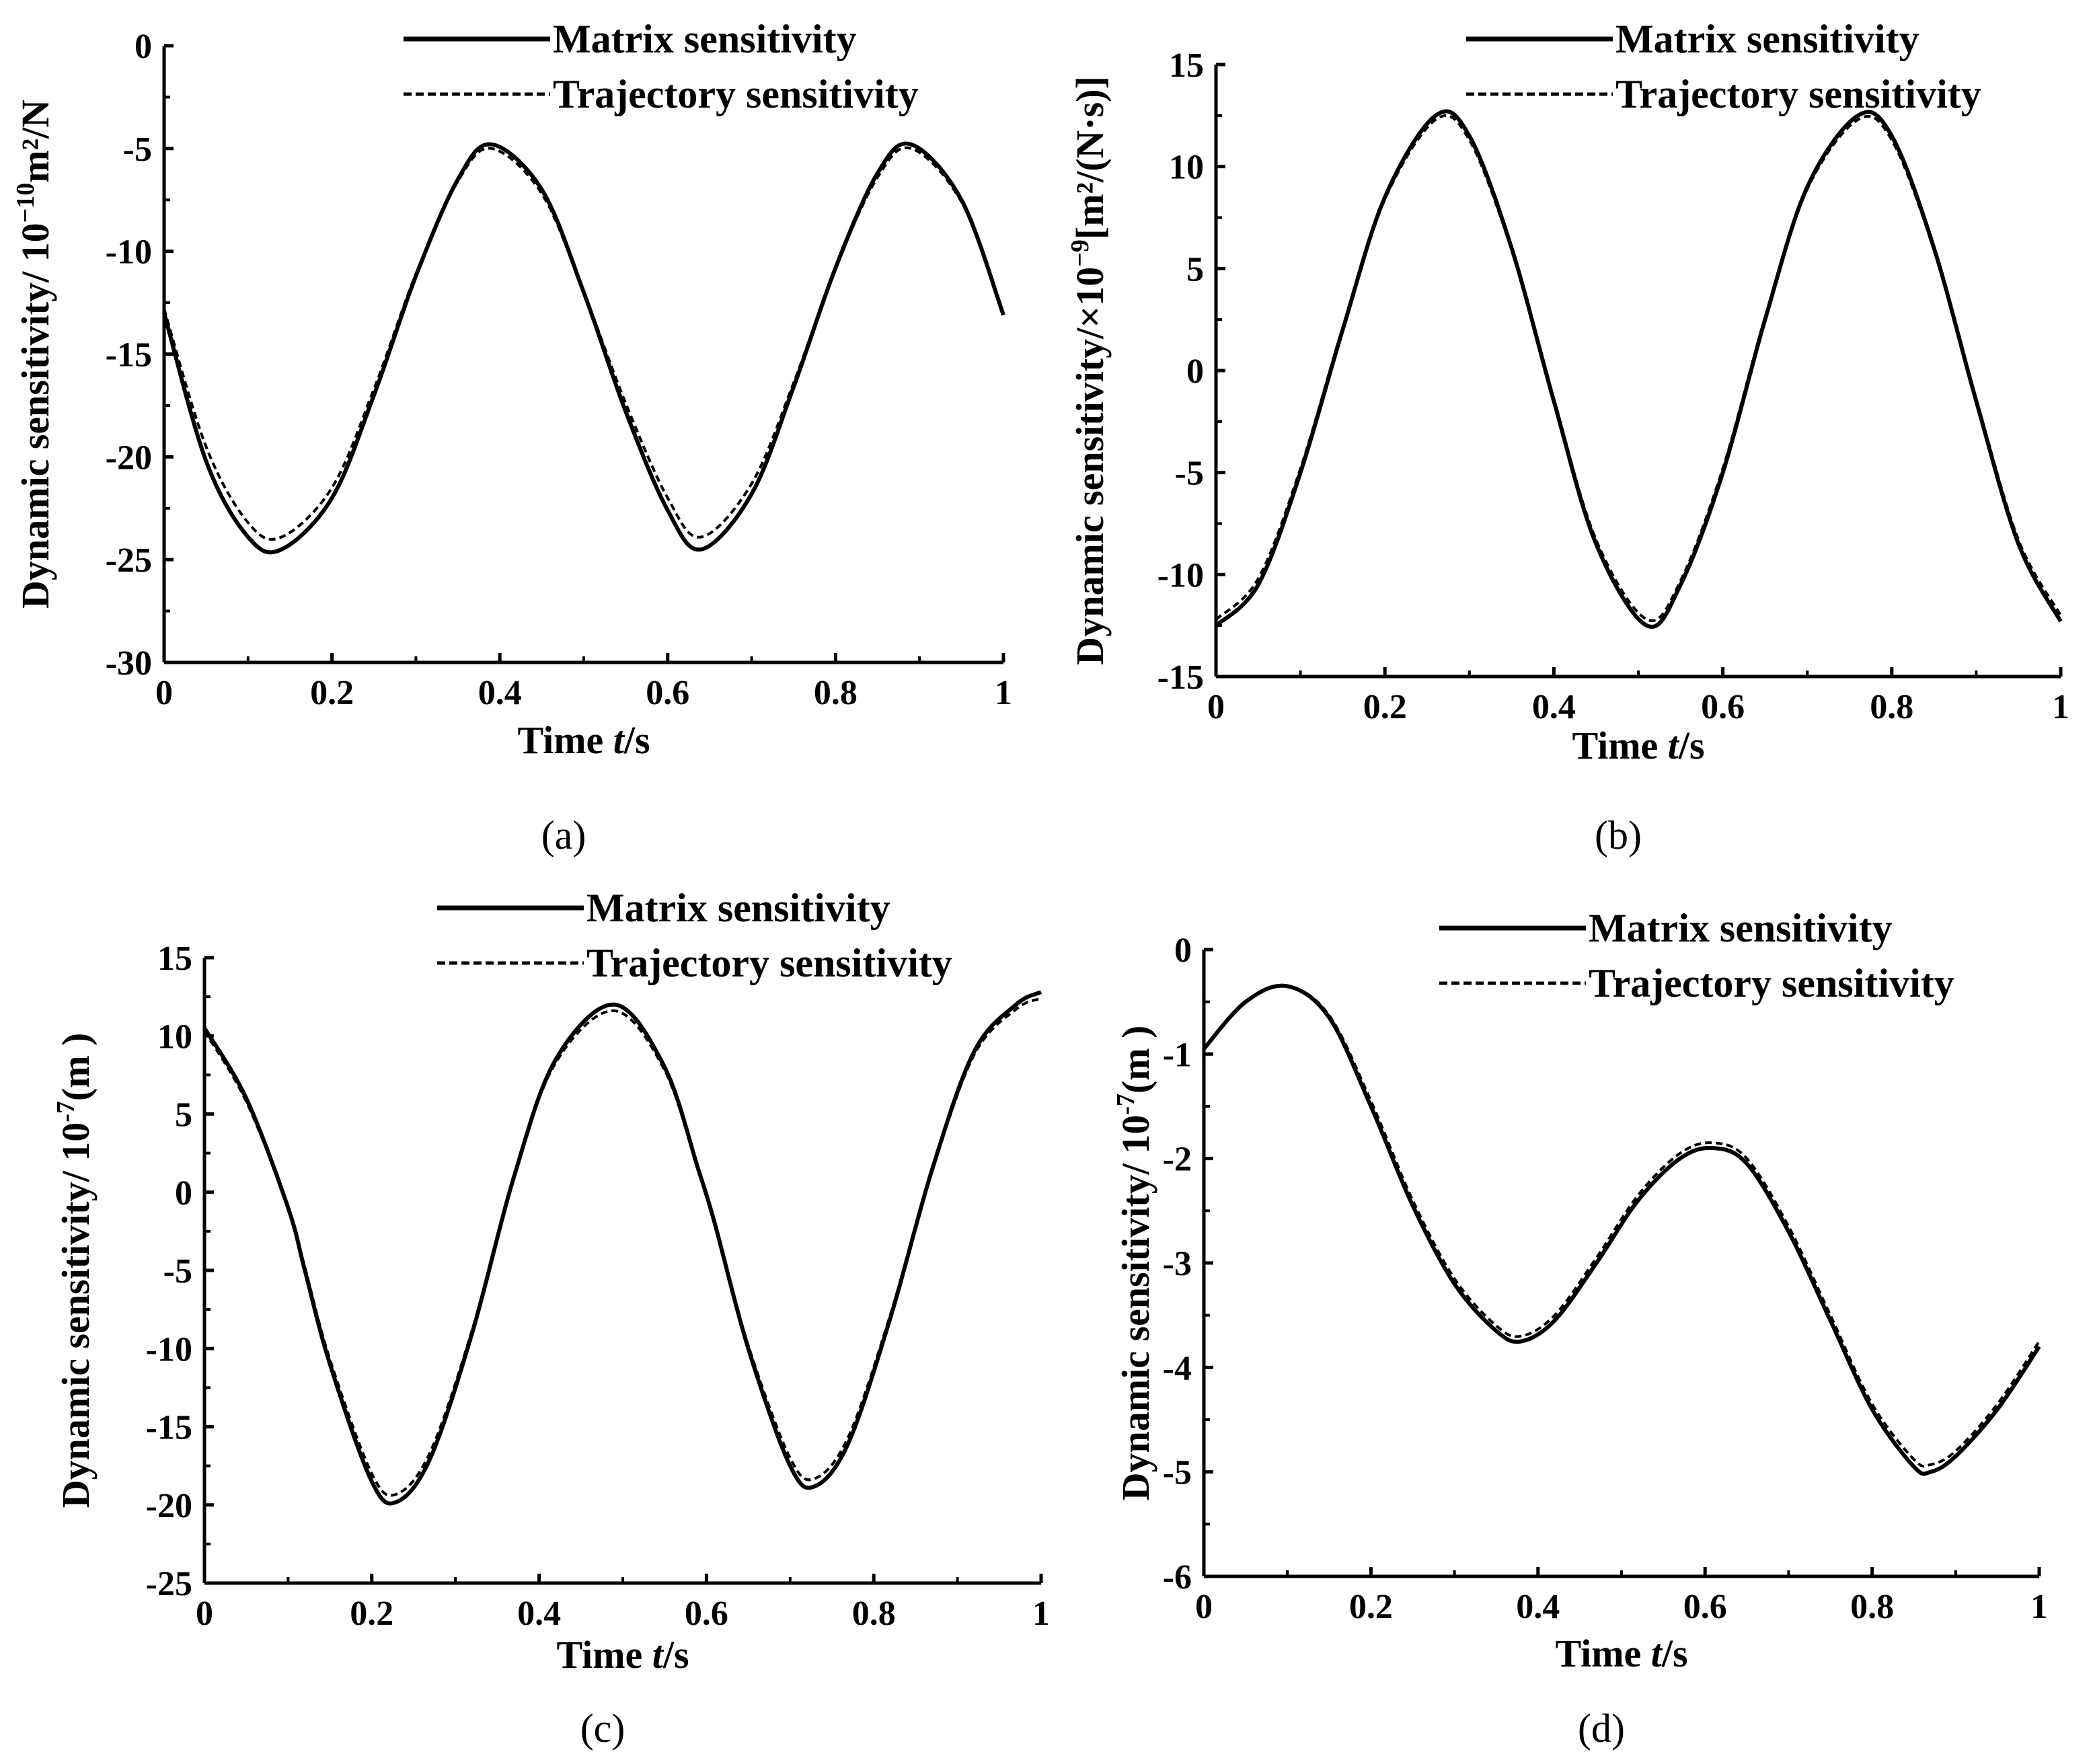  I want to click on panel-label: (b), so click(1618, 835).